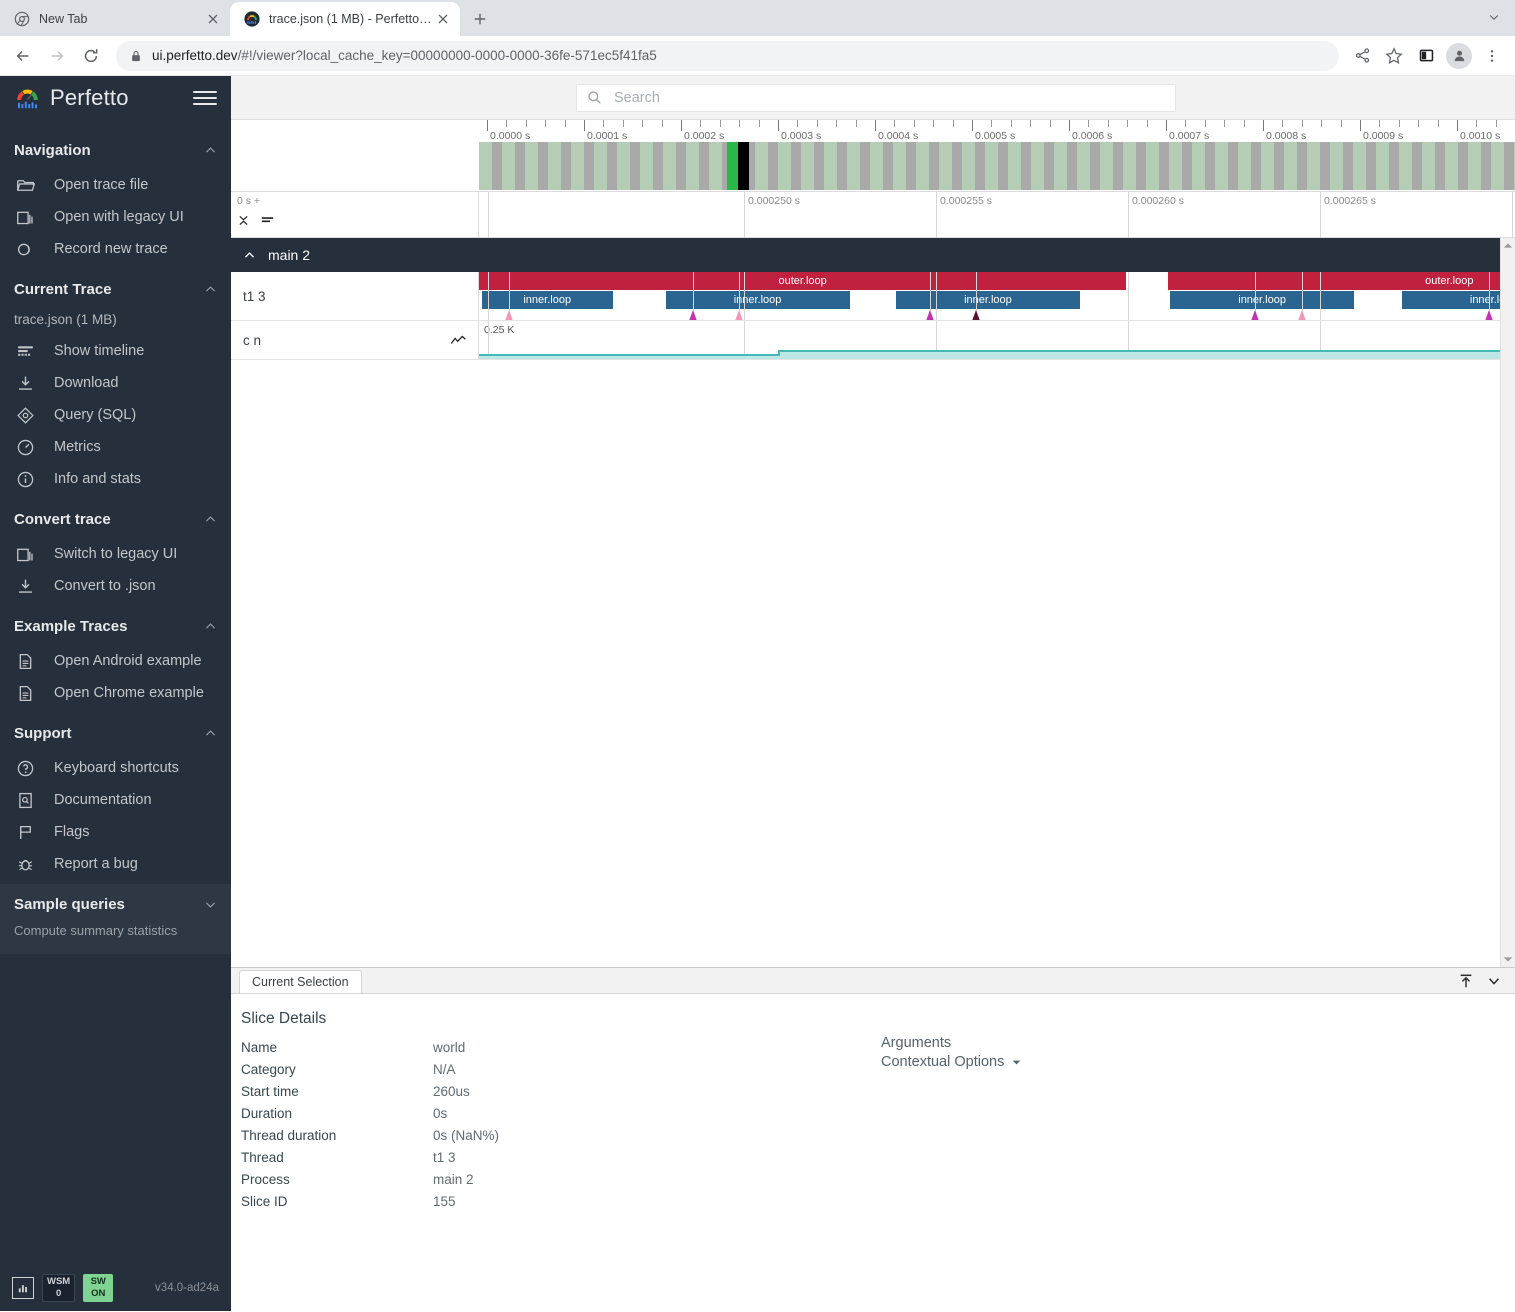  I want to click on collapse-up-icon, so click(1466, 981).